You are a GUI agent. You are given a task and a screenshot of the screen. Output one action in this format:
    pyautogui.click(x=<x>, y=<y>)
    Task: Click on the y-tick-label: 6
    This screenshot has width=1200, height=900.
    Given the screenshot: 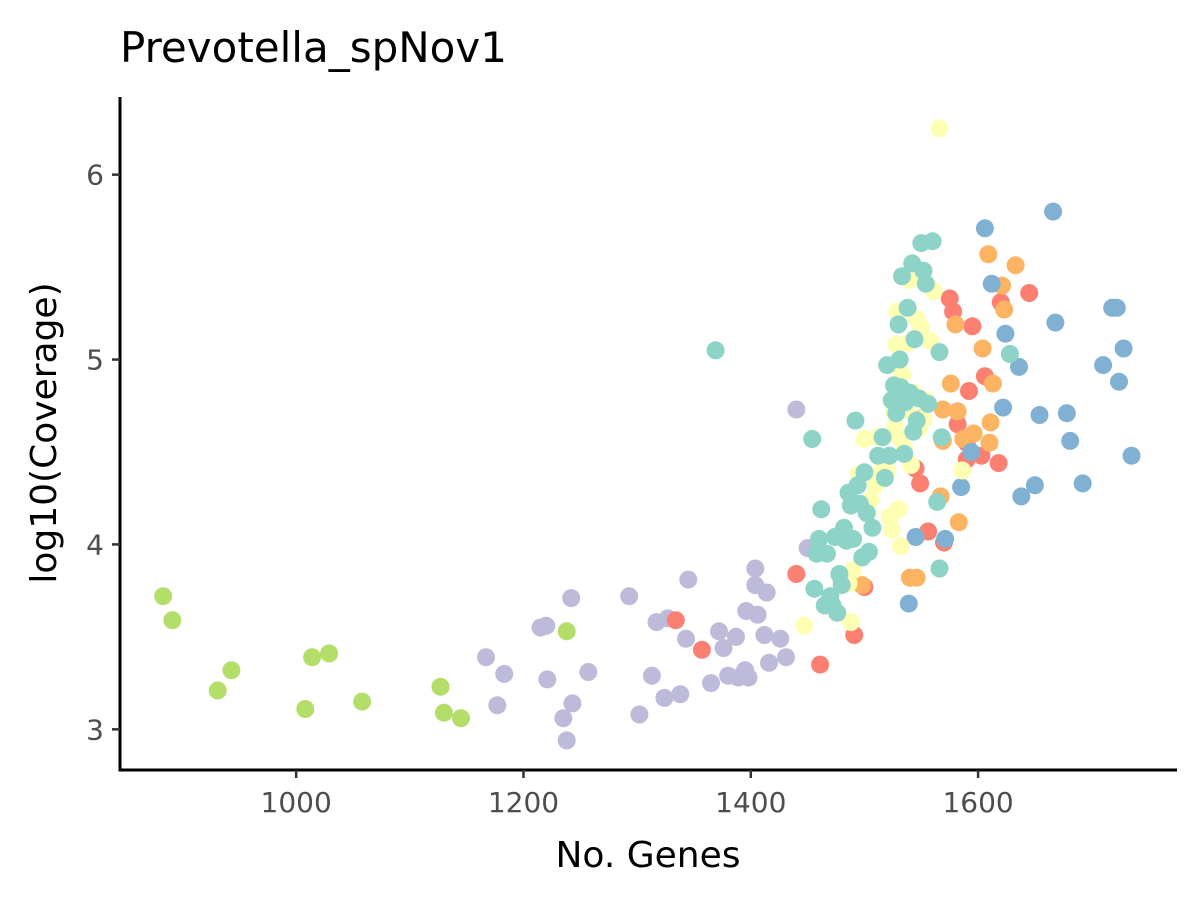 What is the action you would take?
    pyautogui.click(x=95, y=175)
    